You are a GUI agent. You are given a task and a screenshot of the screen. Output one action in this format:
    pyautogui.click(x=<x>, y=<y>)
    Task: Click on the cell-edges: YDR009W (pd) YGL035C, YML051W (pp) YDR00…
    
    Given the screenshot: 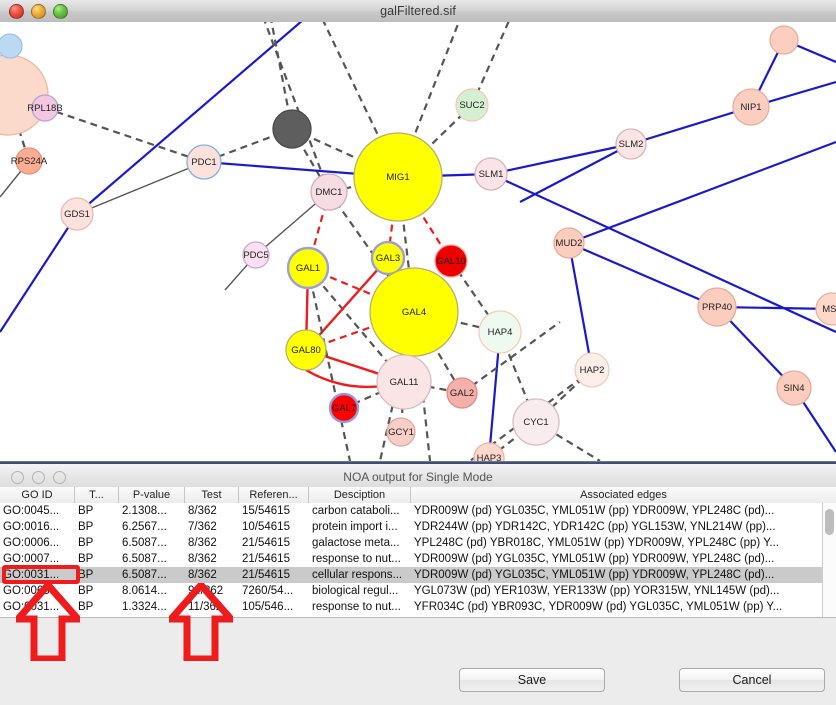 What is the action you would take?
    pyautogui.click(x=594, y=511)
    